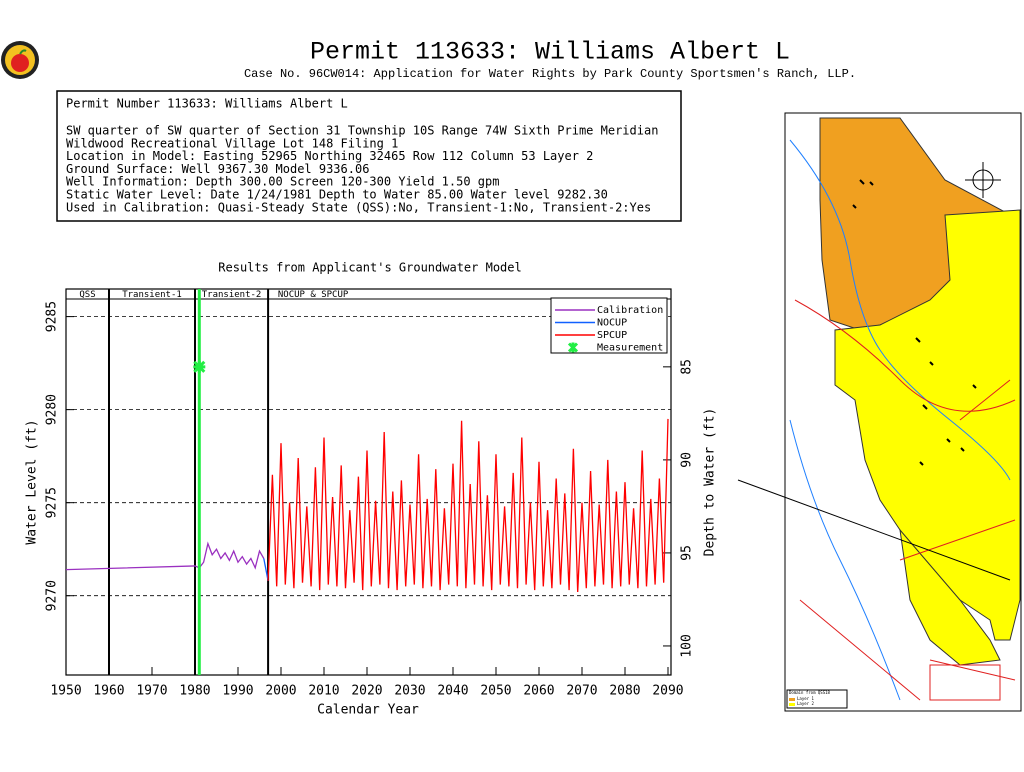 The image size is (1024, 772). I want to click on info-box, so click(369, 156).